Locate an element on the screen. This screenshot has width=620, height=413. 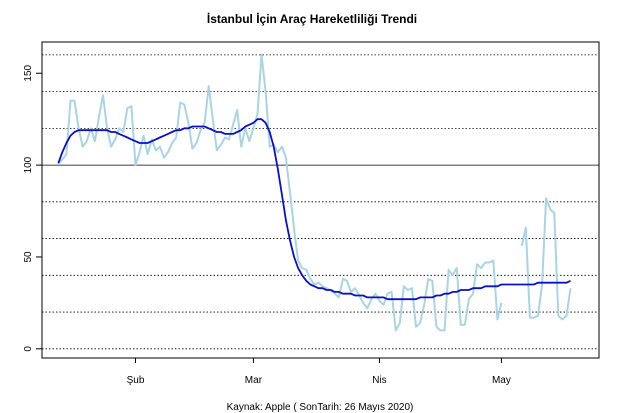
x-tick-label: Mar is located at coordinates (254, 380).